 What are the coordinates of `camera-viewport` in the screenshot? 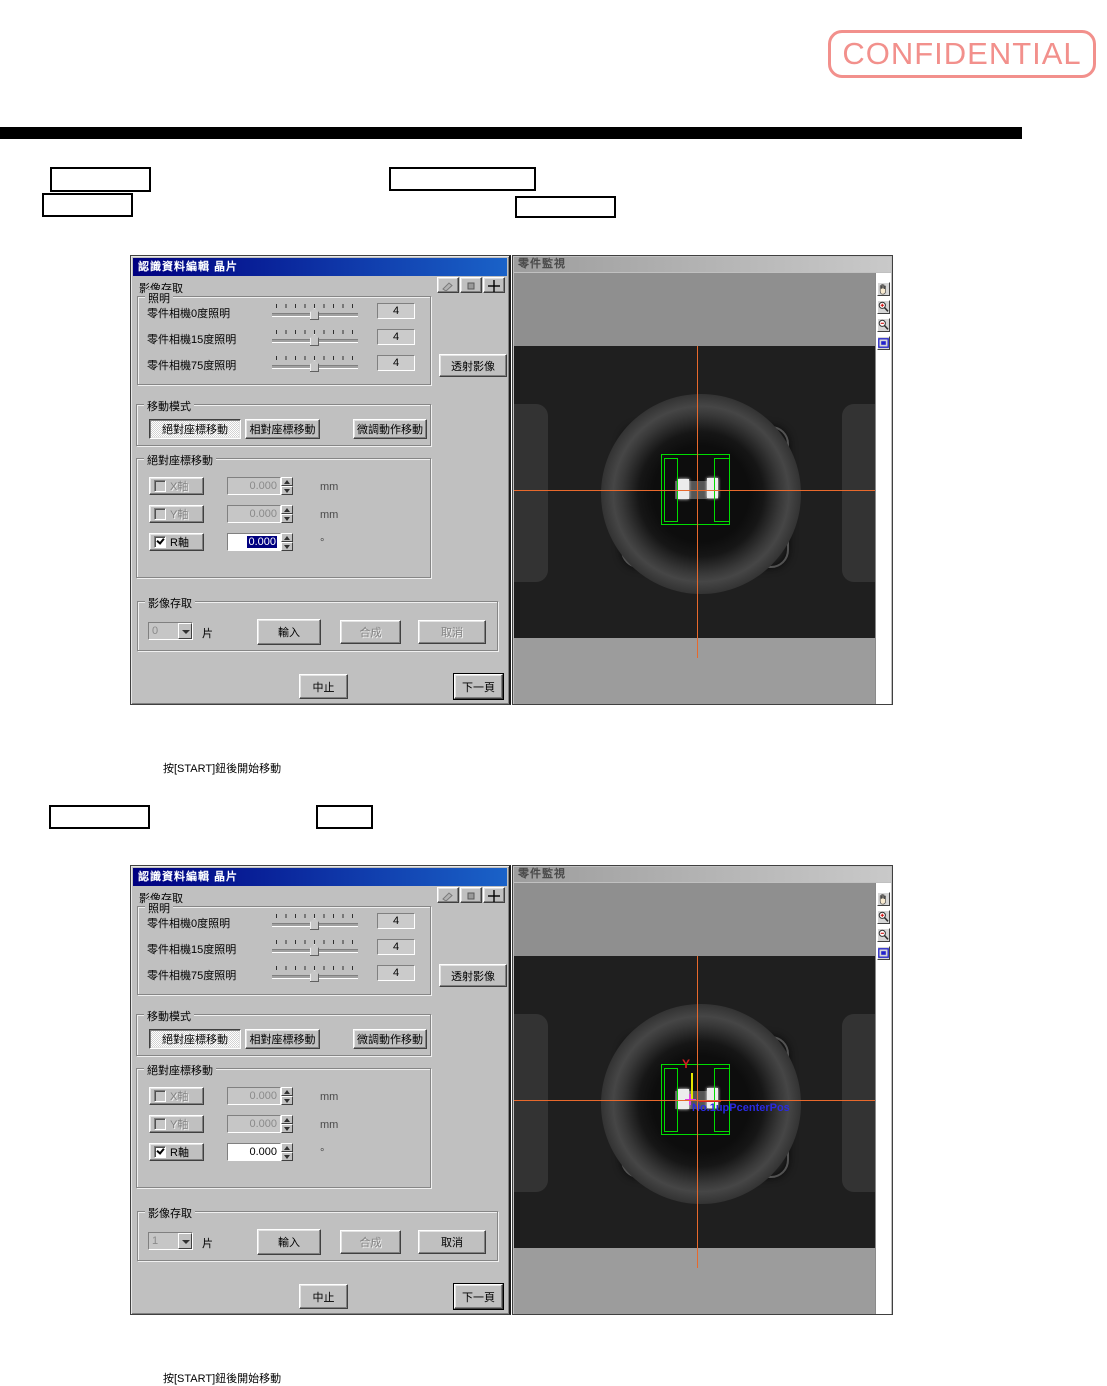 It's located at (695, 488).